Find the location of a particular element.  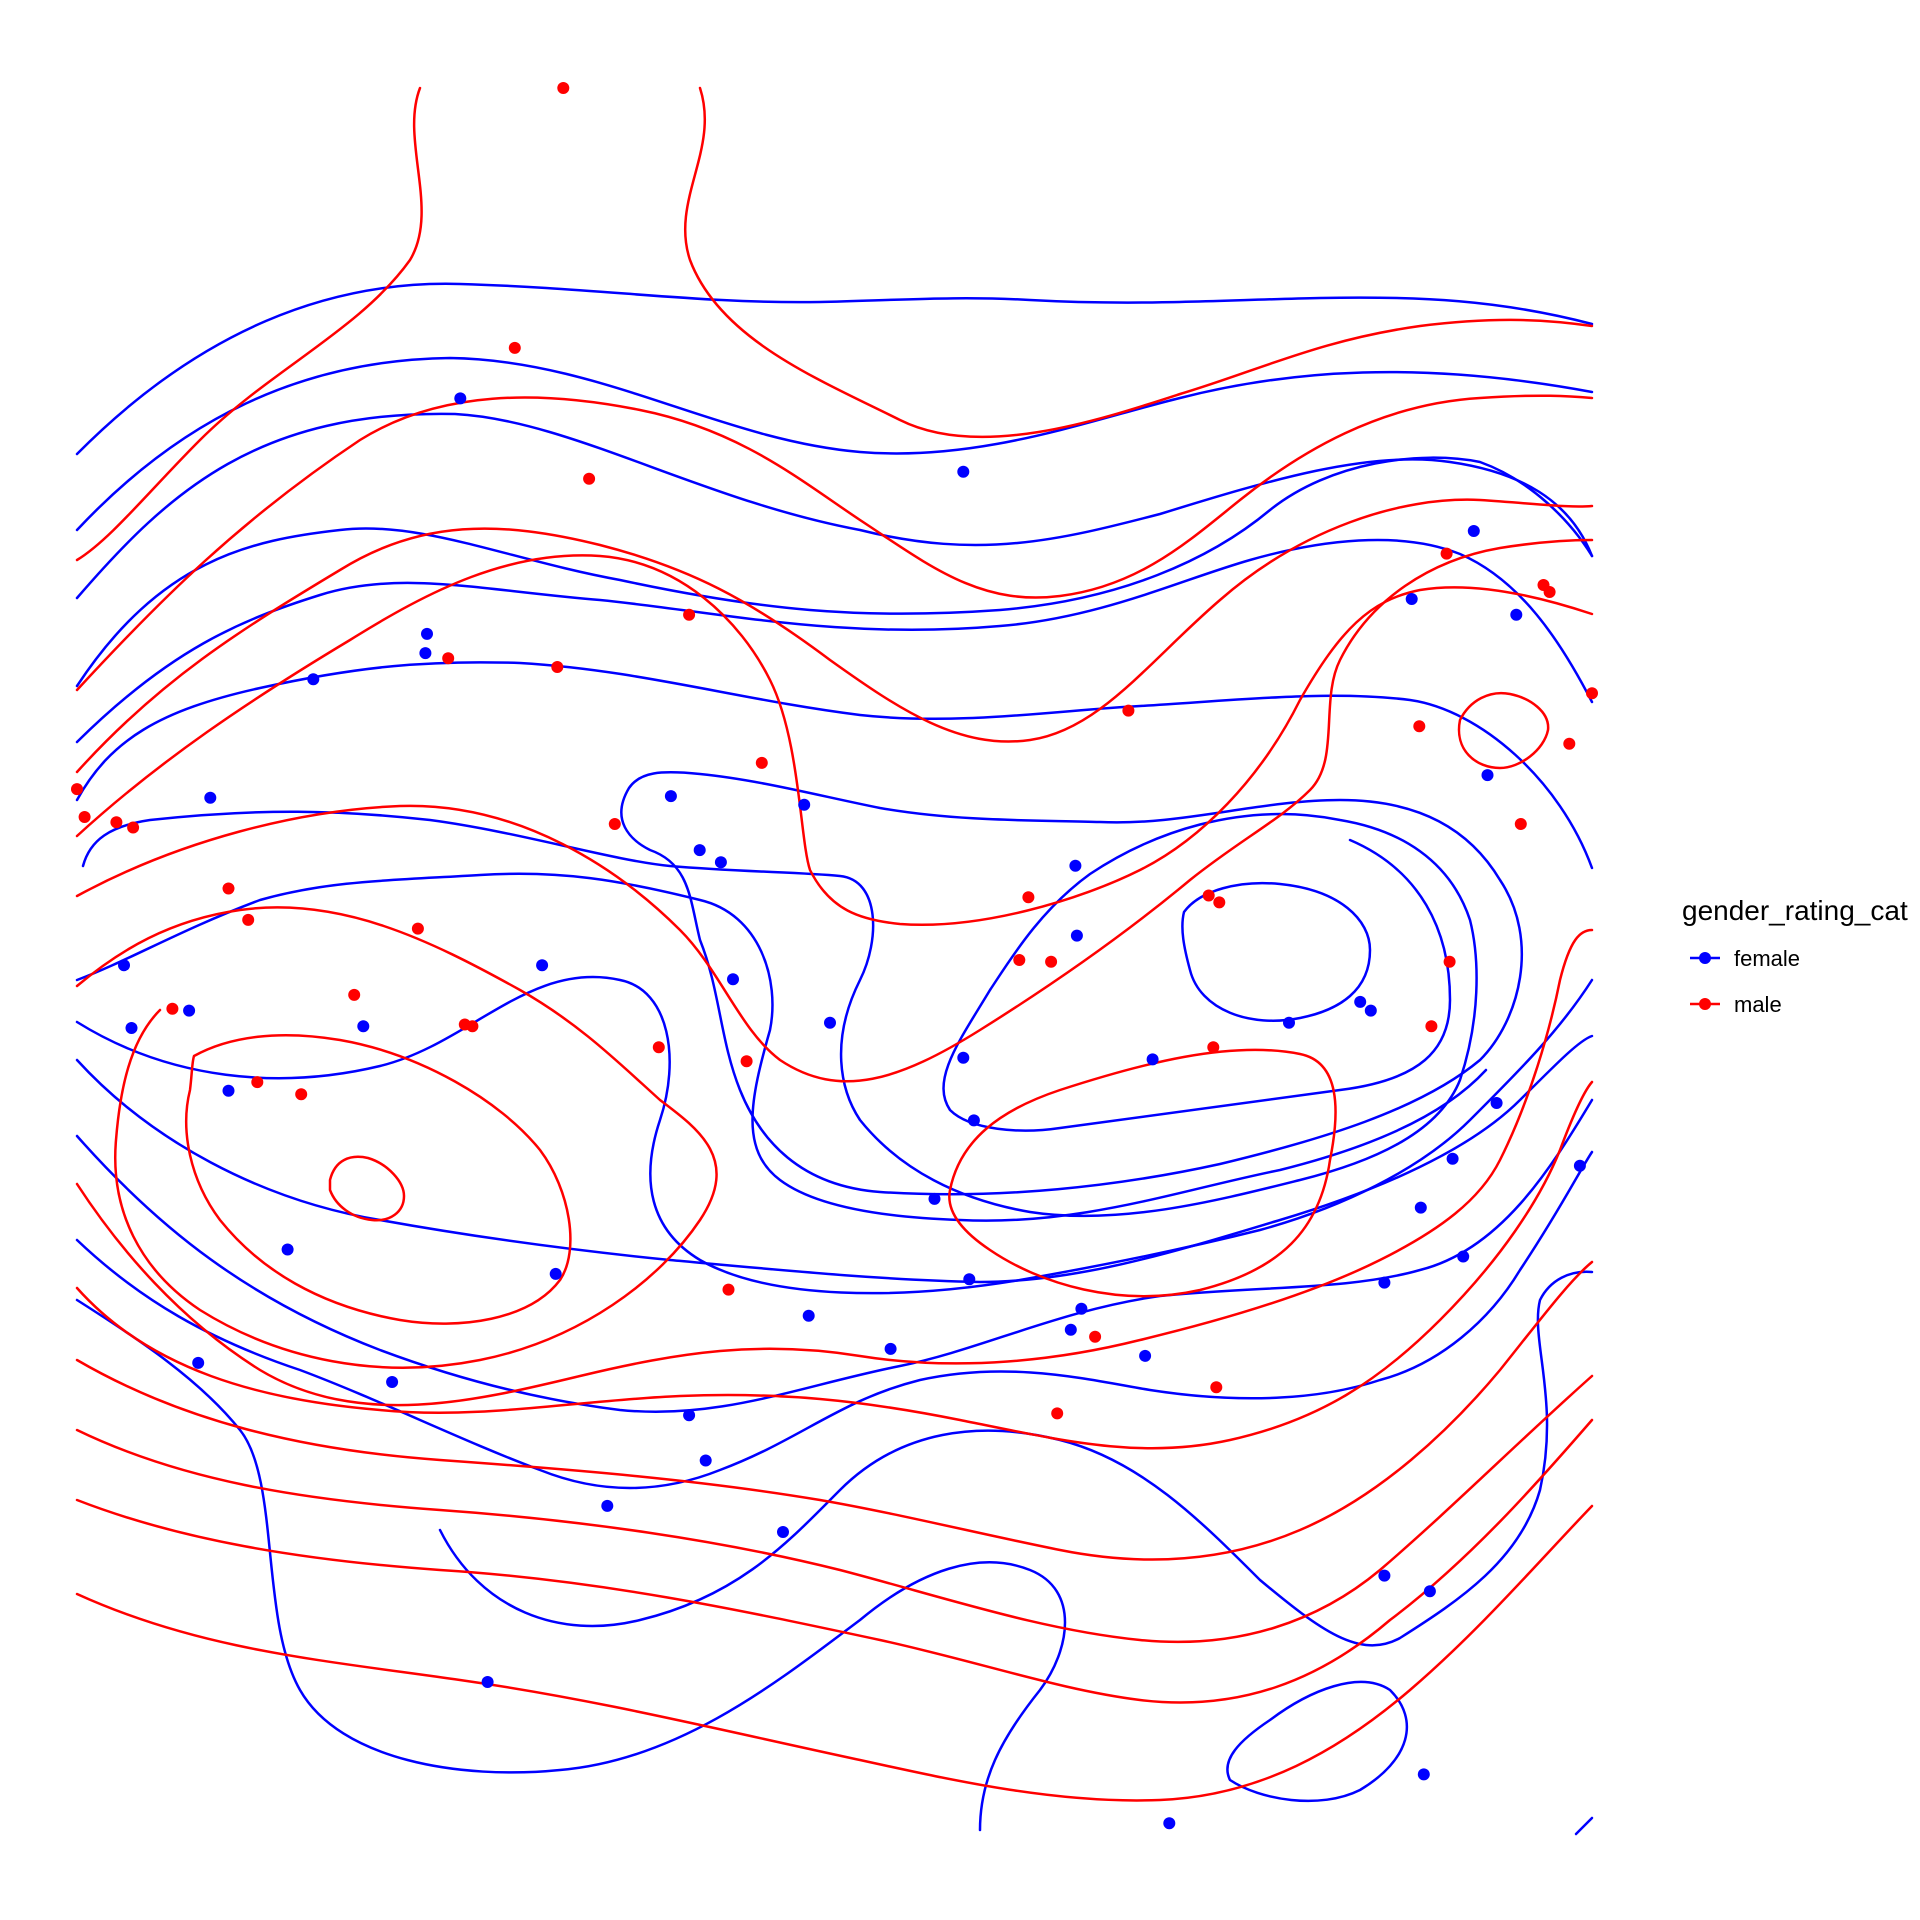

legend-item-male: male is located at coordinates (1736, 1004).